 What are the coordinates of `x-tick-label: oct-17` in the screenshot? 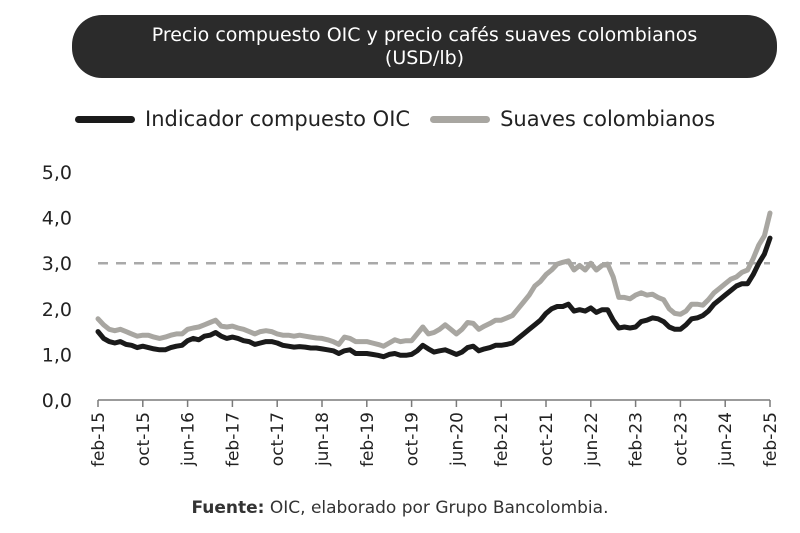 It's located at (278, 439).